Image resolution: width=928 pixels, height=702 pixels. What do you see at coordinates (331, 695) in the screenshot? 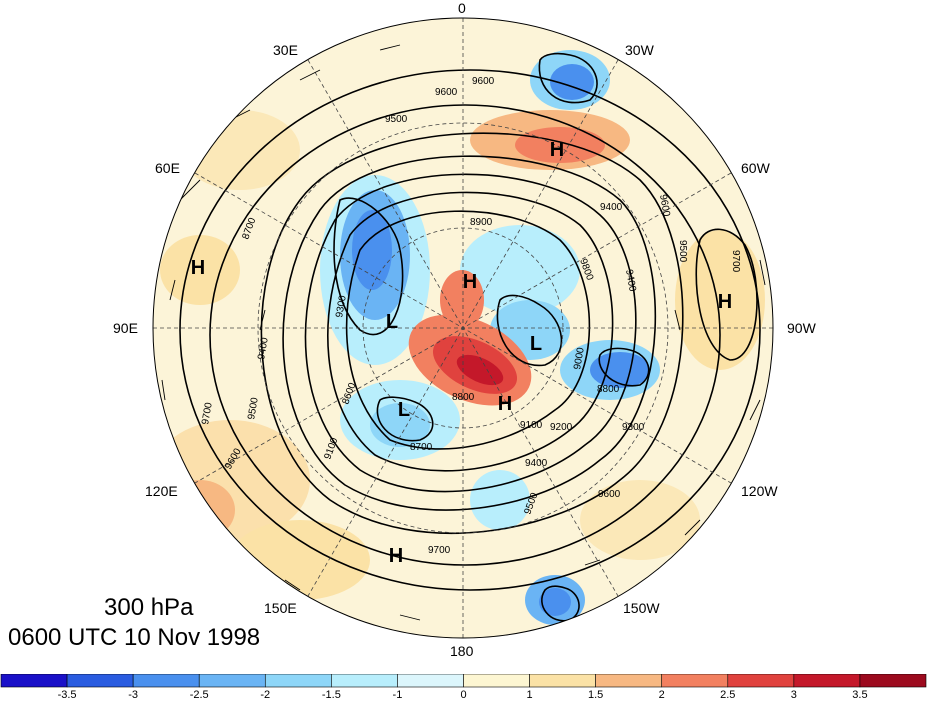
I see `colorbar-tick-label: -1.5` at bounding box center [331, 695].